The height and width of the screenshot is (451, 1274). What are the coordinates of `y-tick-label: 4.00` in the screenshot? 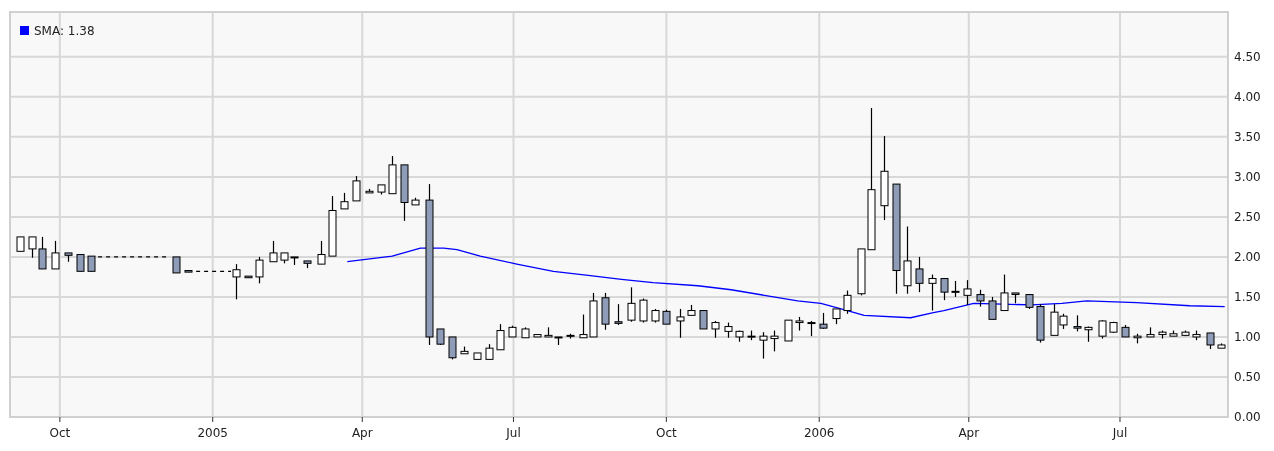 It's located at (1247, 97).